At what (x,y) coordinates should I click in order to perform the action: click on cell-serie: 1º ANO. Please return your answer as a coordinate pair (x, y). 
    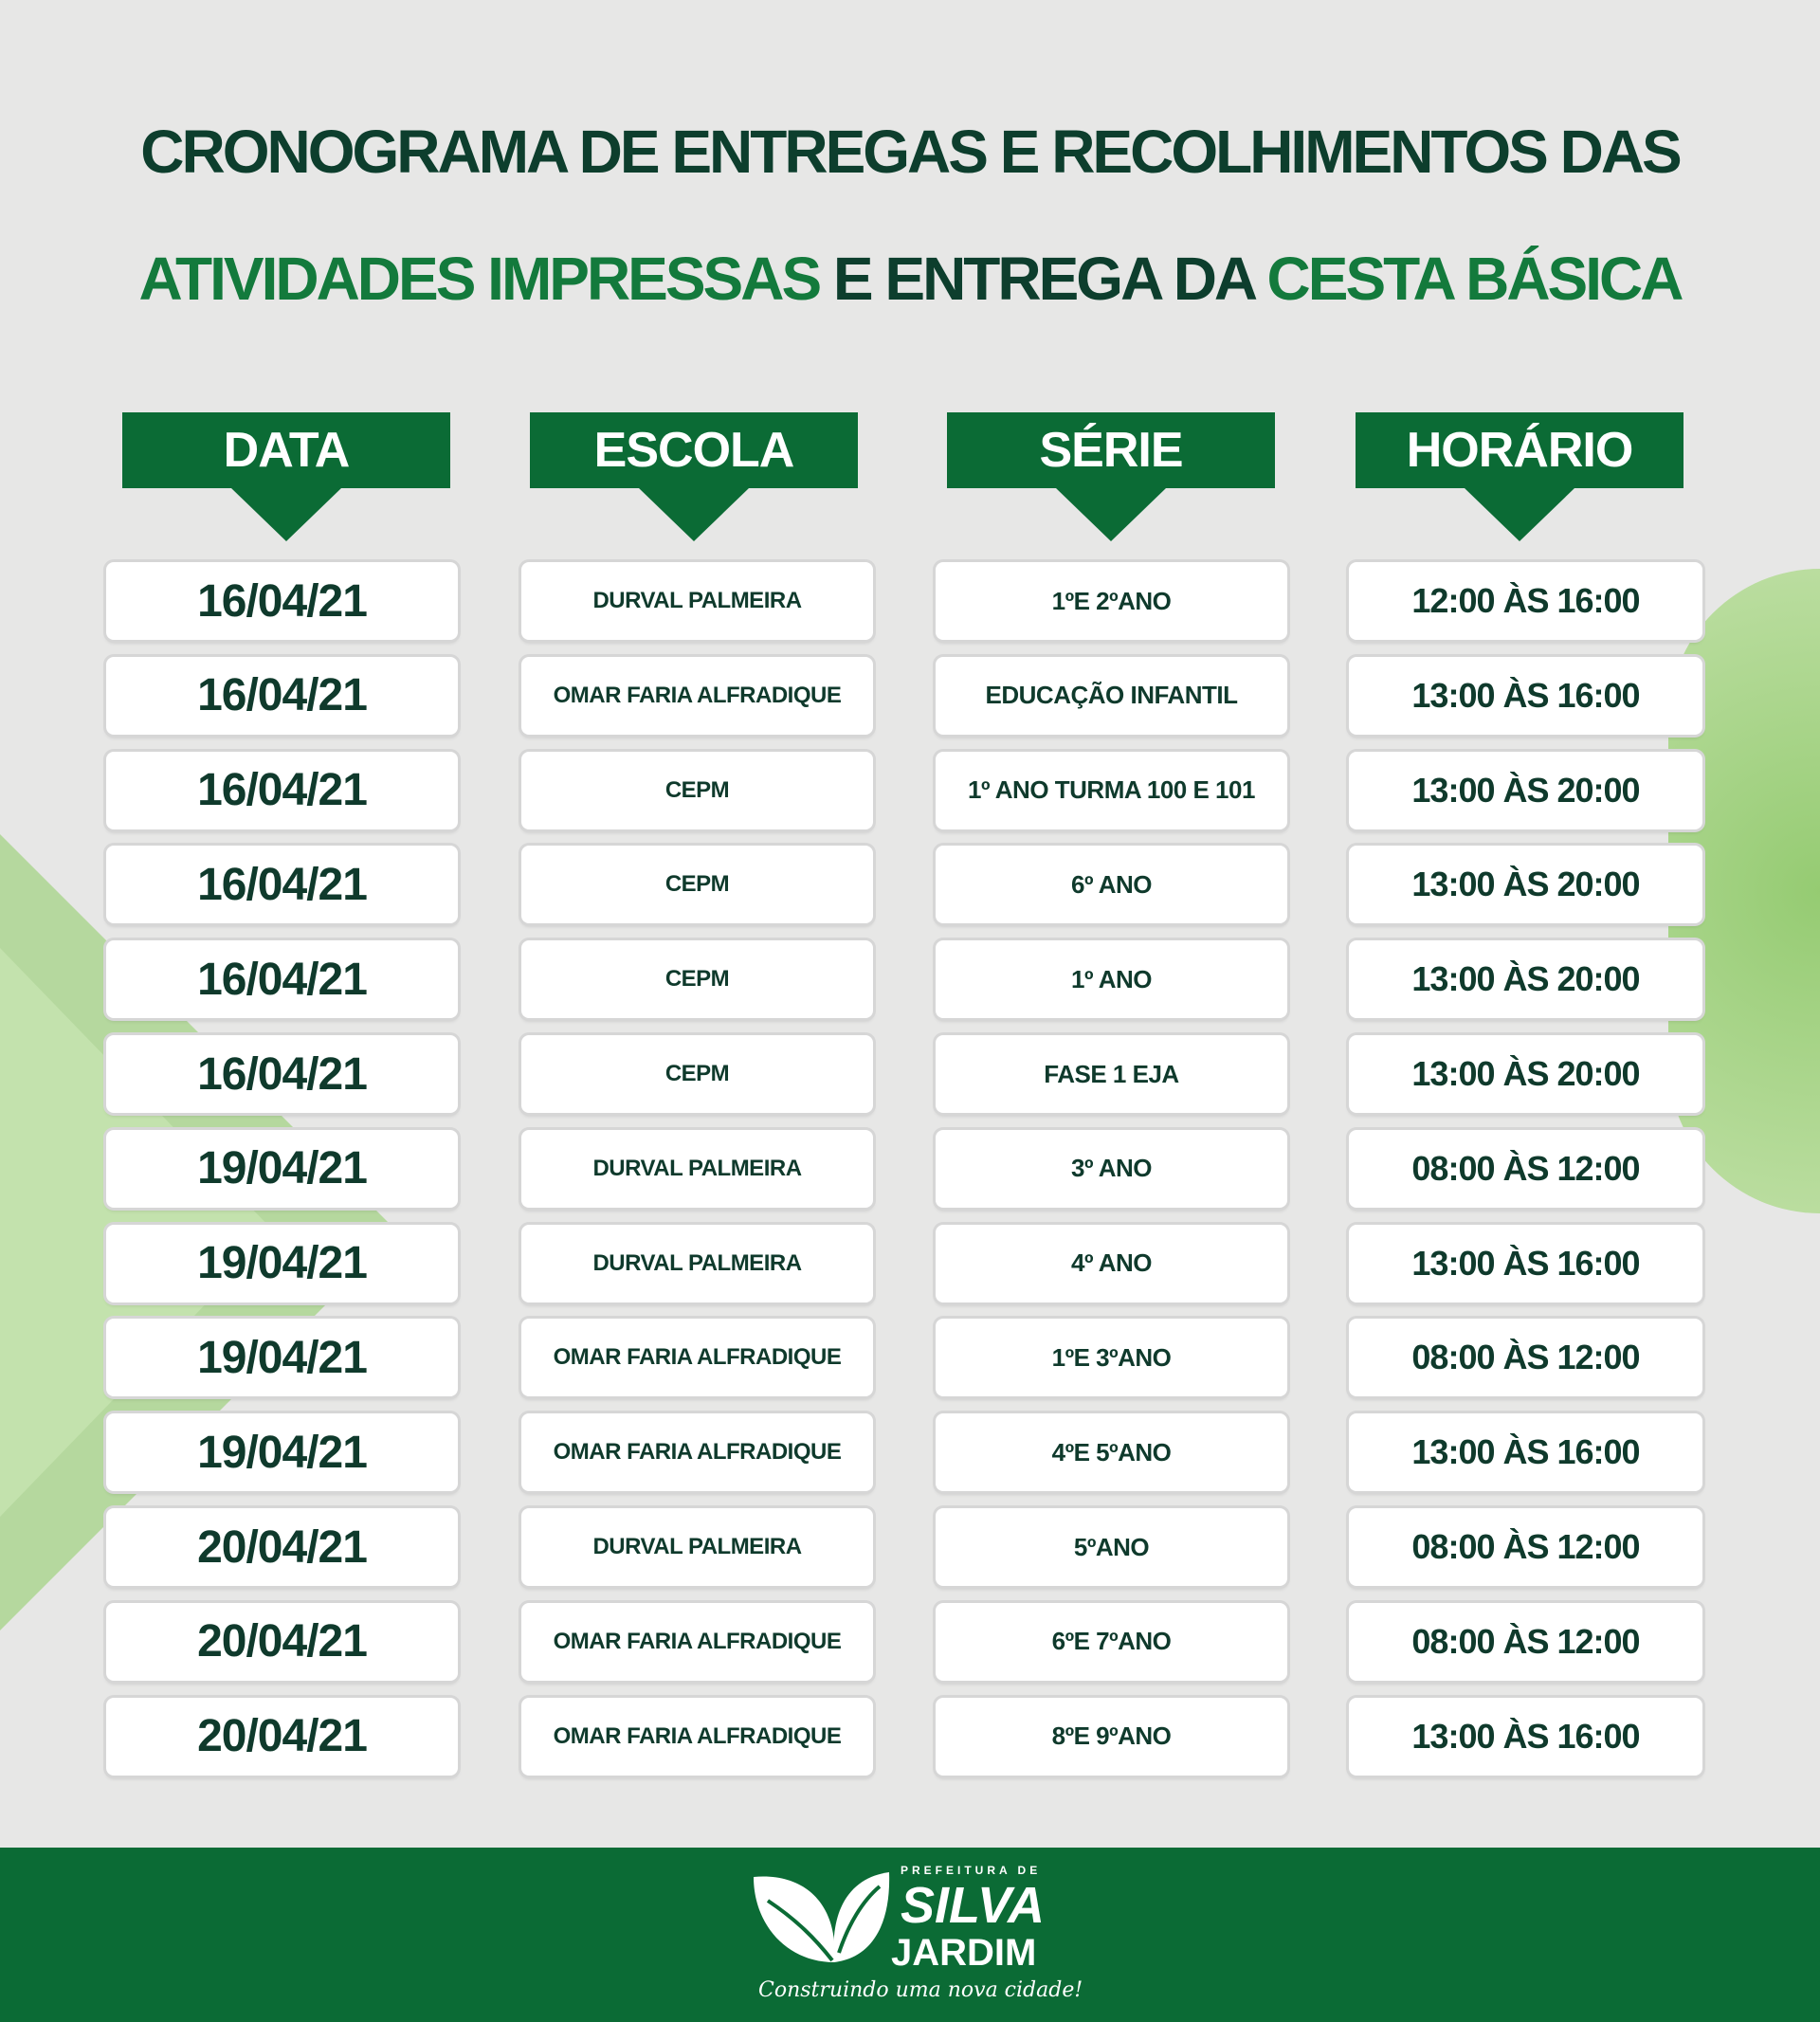
    Looking at the image, I should click on (1111, 979).